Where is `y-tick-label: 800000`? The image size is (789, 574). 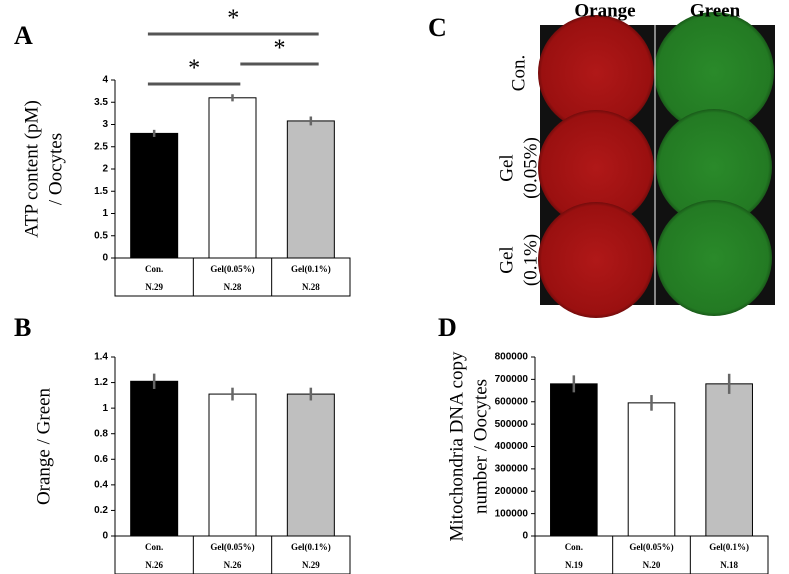 y-tick-label: 800000 is located at coordinates (512, 357).